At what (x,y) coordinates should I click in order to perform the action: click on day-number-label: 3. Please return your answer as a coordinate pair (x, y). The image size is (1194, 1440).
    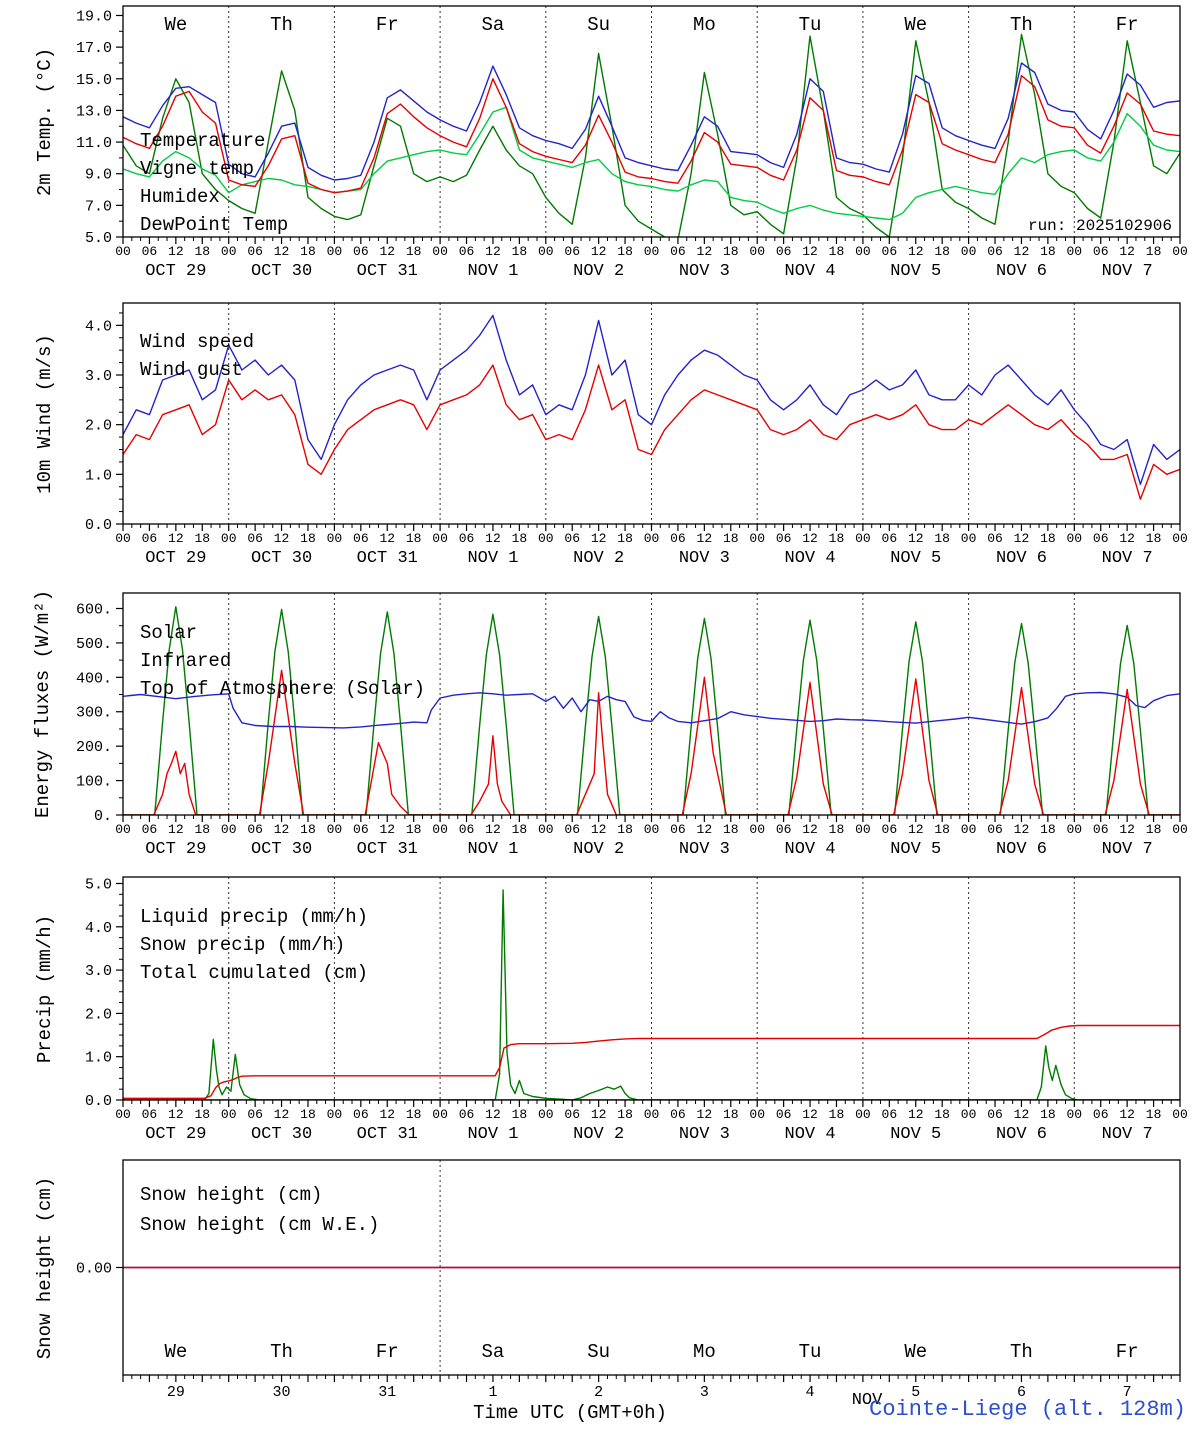
    Looking at the image, I should click on (704, 1392).